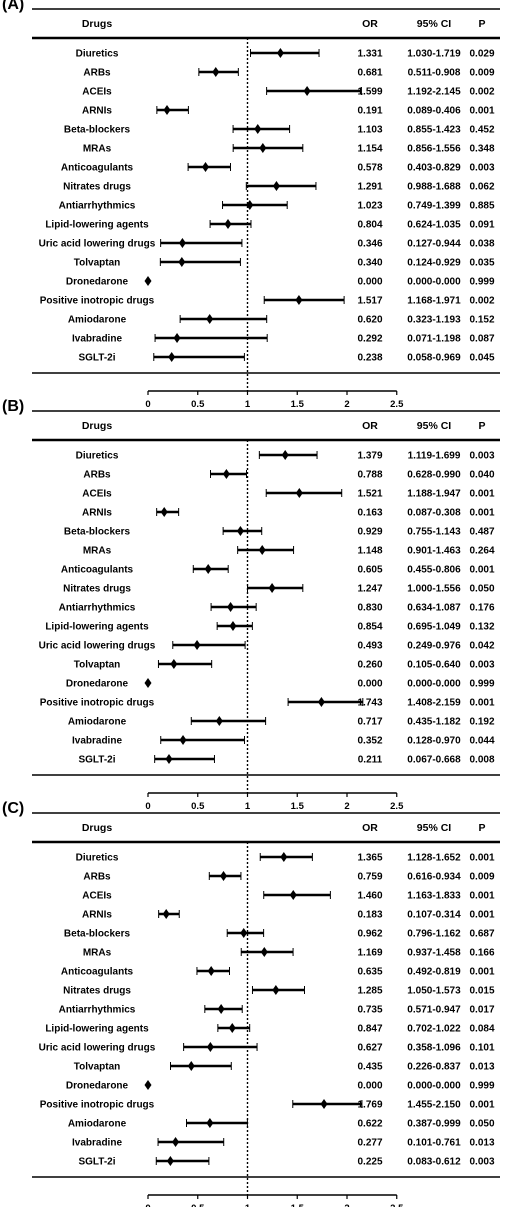 This screenshot has width=505, height=1207. Describe the element at coordinates (369, 722) in the screenshot. I see `or-value: 0.717` at that location.